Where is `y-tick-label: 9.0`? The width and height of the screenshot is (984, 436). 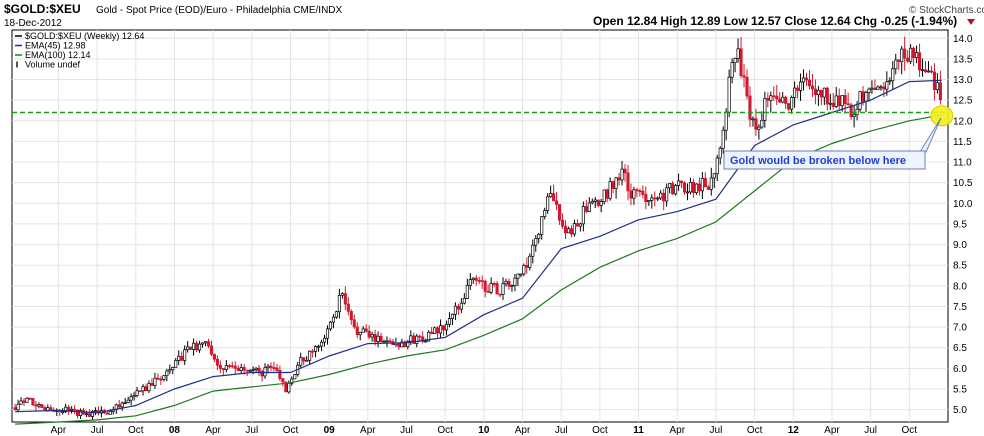 y-tick-label: 9.0 is located at coordinates (960, 245).